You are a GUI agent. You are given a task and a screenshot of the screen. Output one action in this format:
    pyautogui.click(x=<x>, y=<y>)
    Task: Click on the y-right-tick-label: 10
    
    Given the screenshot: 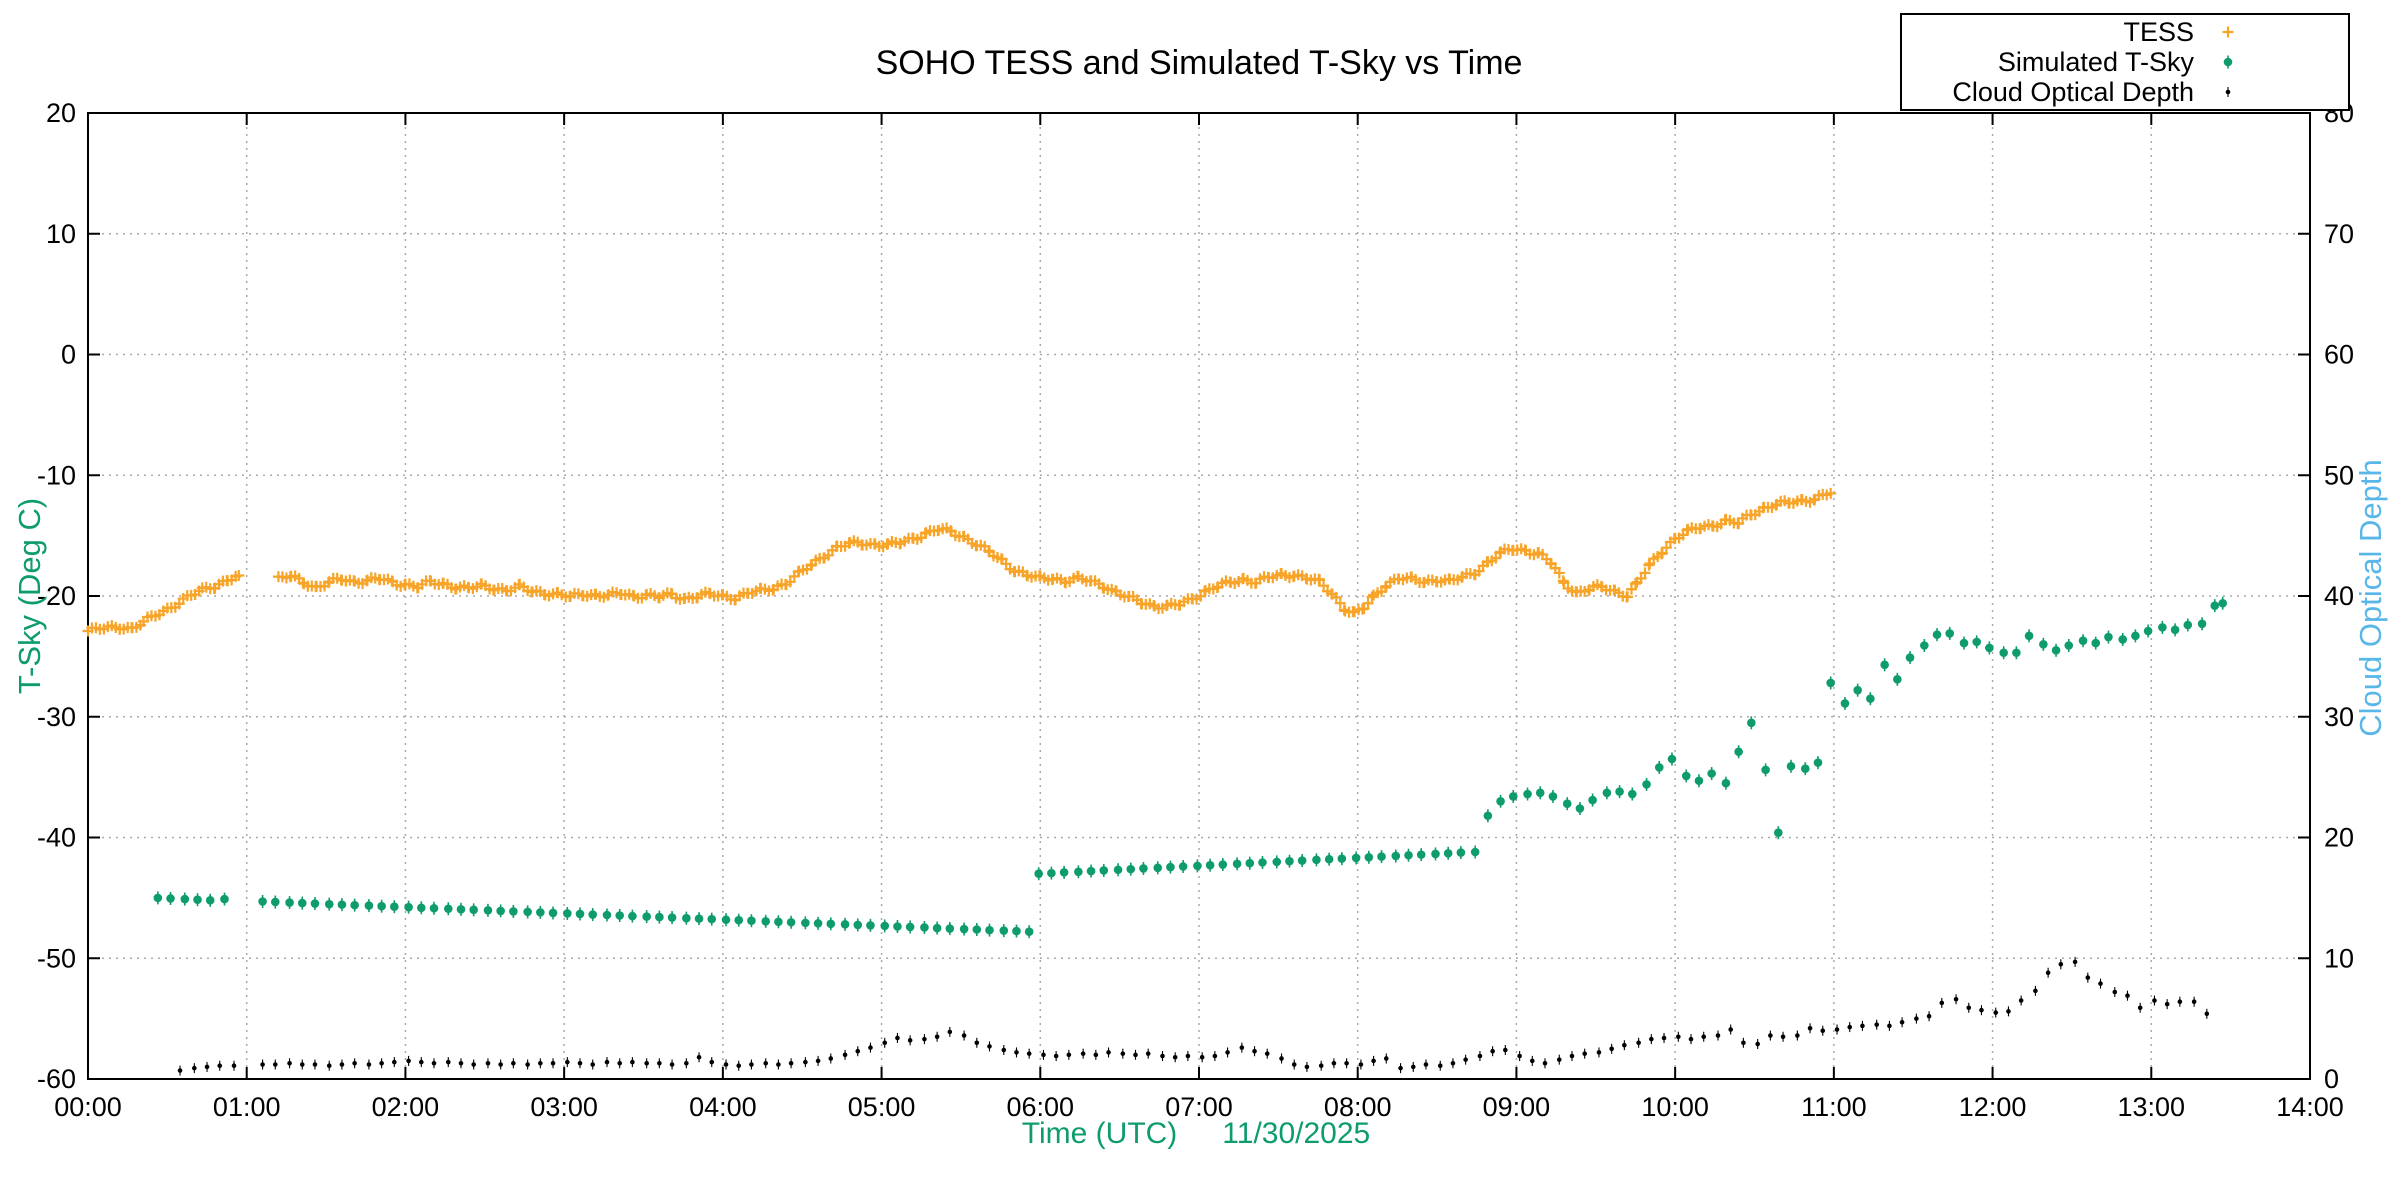 What is the action you would take?
    pyautogui.click(x=2339, y=958)
    